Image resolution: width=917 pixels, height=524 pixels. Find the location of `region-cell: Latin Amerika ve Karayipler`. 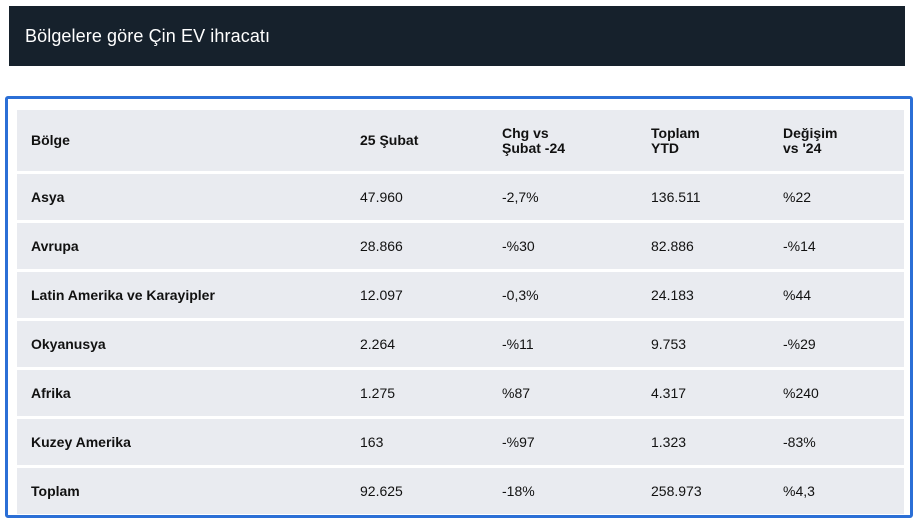

region-cell: Latin Amerika ve Karayipler is located at coordinates (181, 295).